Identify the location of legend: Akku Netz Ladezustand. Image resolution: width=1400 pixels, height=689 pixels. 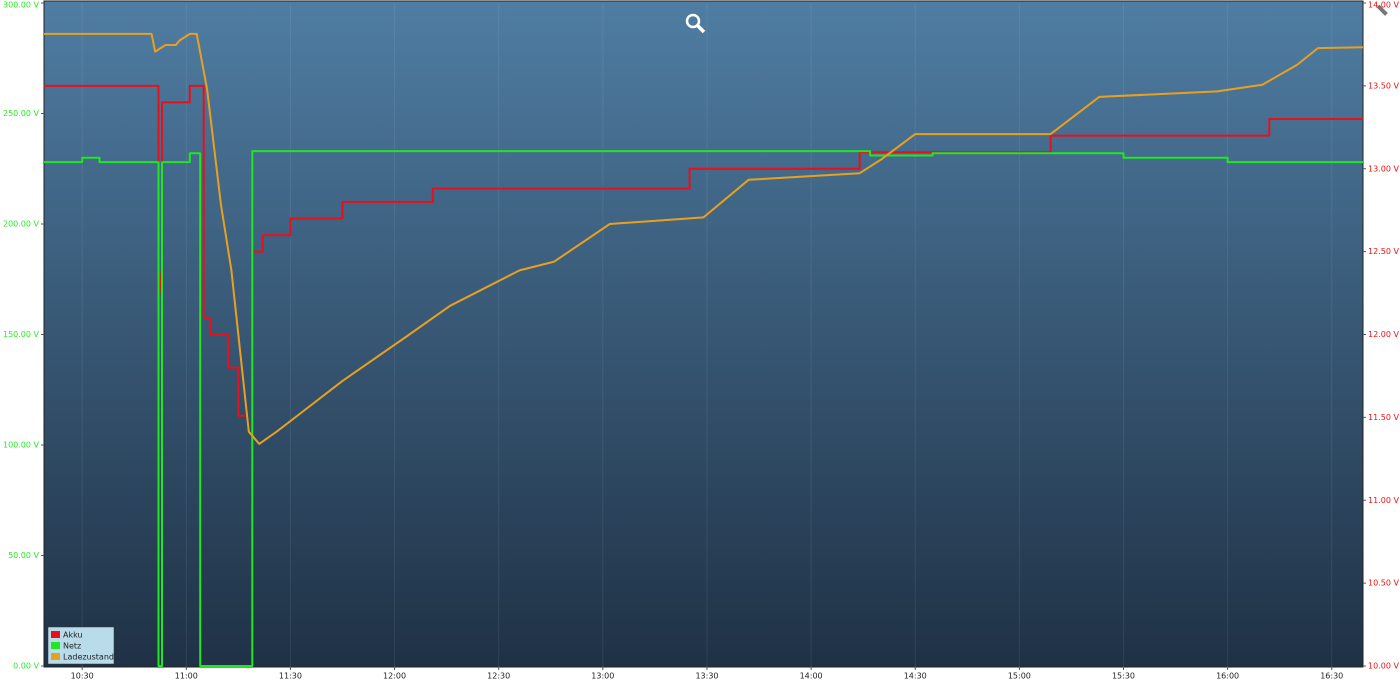
(81, 645).